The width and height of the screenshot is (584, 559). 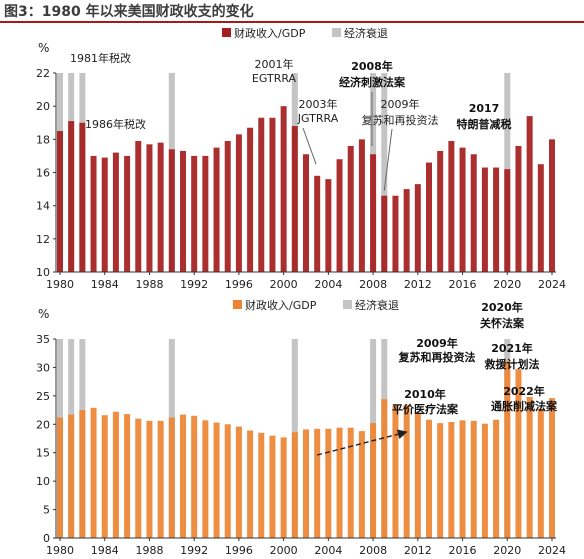 I want to click on y-tick-label: 12, so click(x=43, y=239).